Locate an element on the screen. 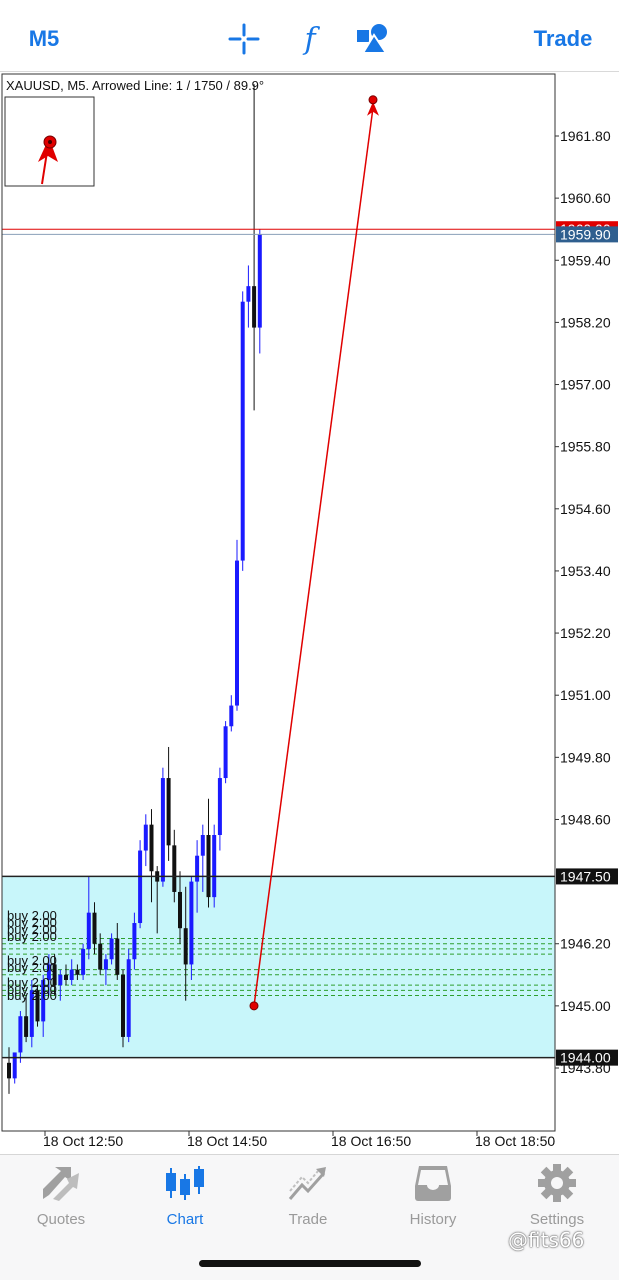  price-tick-label: 1948.60 is located at coordinates (585, 819).